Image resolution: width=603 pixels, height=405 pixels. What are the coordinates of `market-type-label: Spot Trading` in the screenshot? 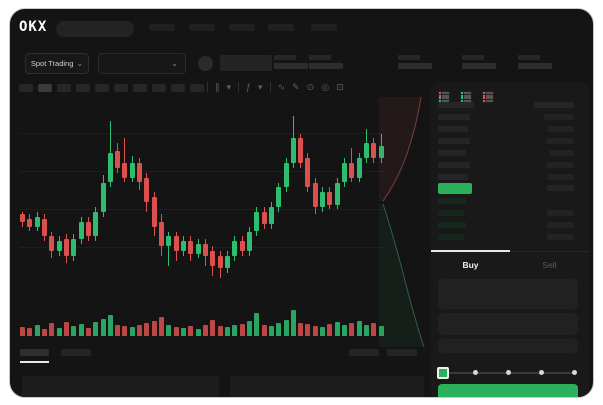 It's located at (52, 63).